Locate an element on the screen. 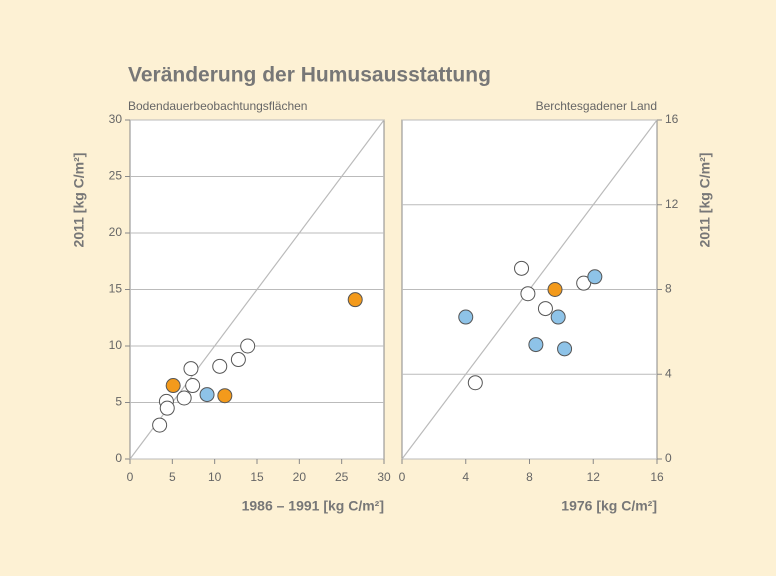 Image resolution: width=776 pixels, height=576 pixels. x-tick-label: 10 is located at coordinates (215, 477).